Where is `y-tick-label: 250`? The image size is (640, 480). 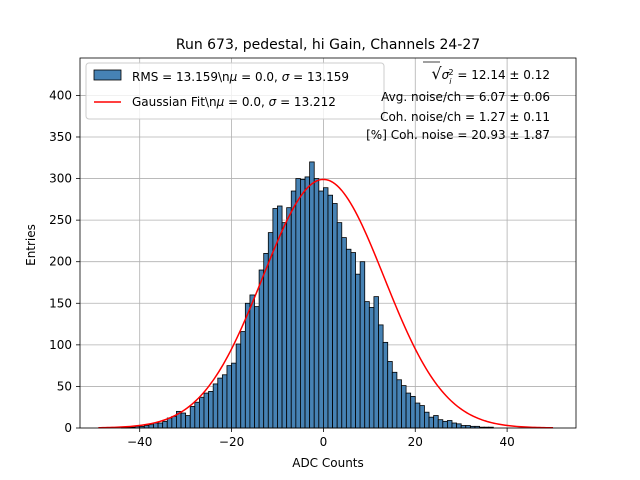
y-tick-label: 250 is located at coordinates (60, 220).